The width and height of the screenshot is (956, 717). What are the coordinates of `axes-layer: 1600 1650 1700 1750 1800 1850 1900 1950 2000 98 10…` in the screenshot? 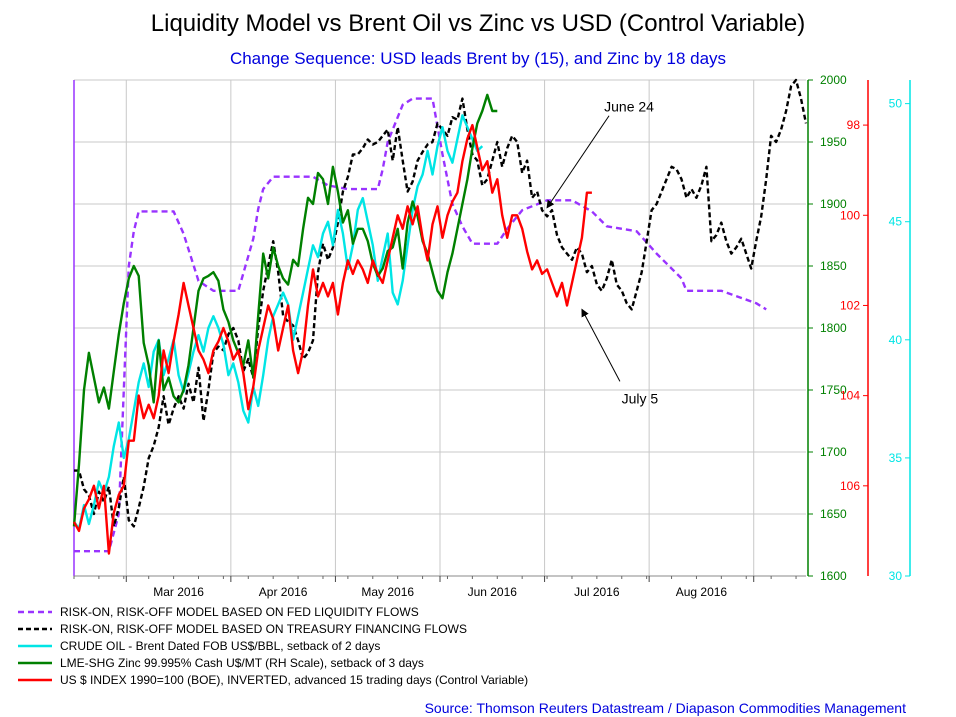 It's located at (859, 328).